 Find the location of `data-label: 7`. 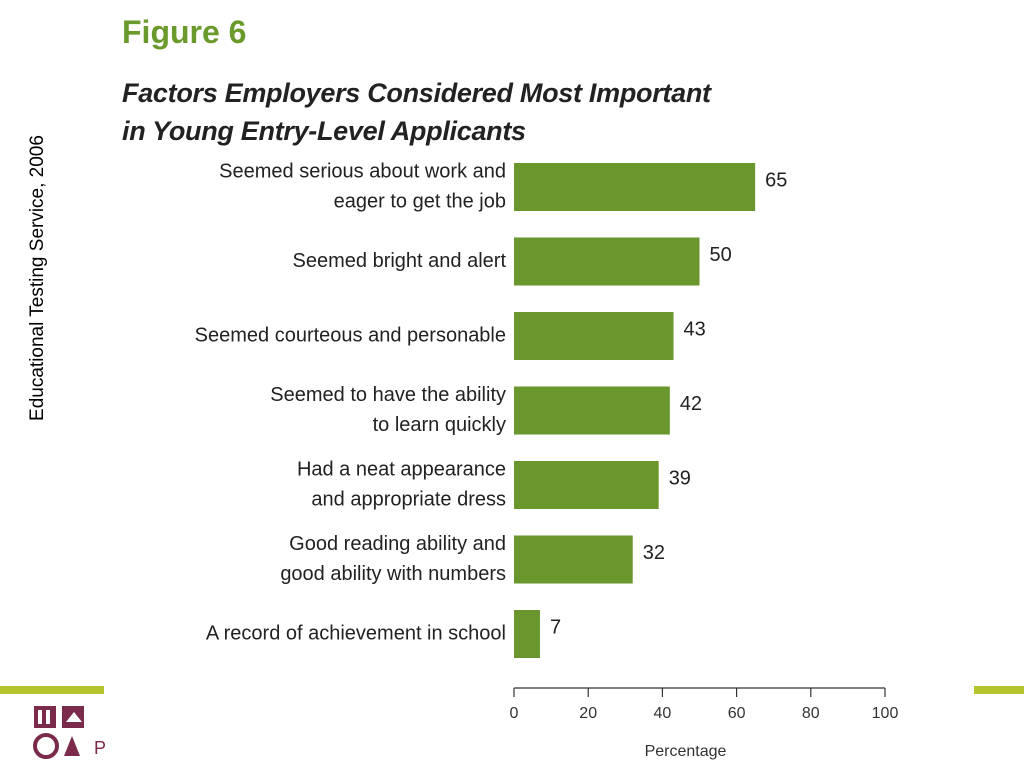

data-label: 7 is located at coordinates (555, 627).